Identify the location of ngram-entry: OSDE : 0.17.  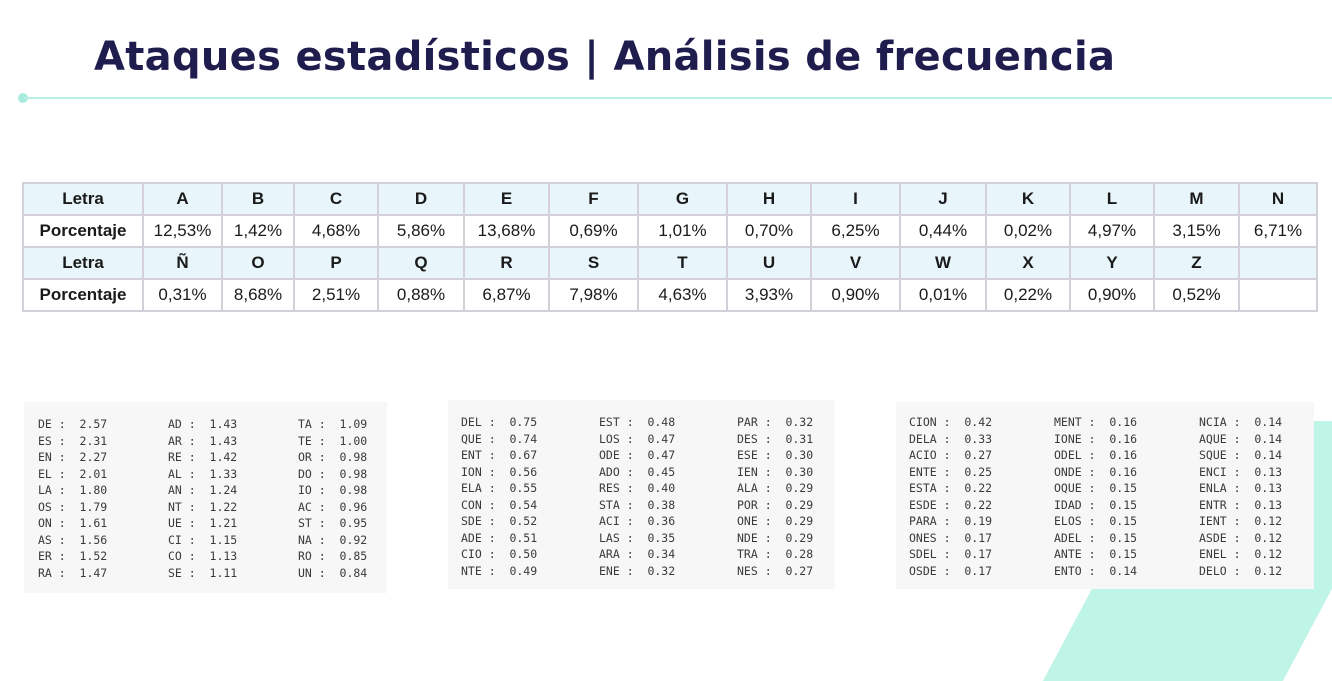
(951, 570).